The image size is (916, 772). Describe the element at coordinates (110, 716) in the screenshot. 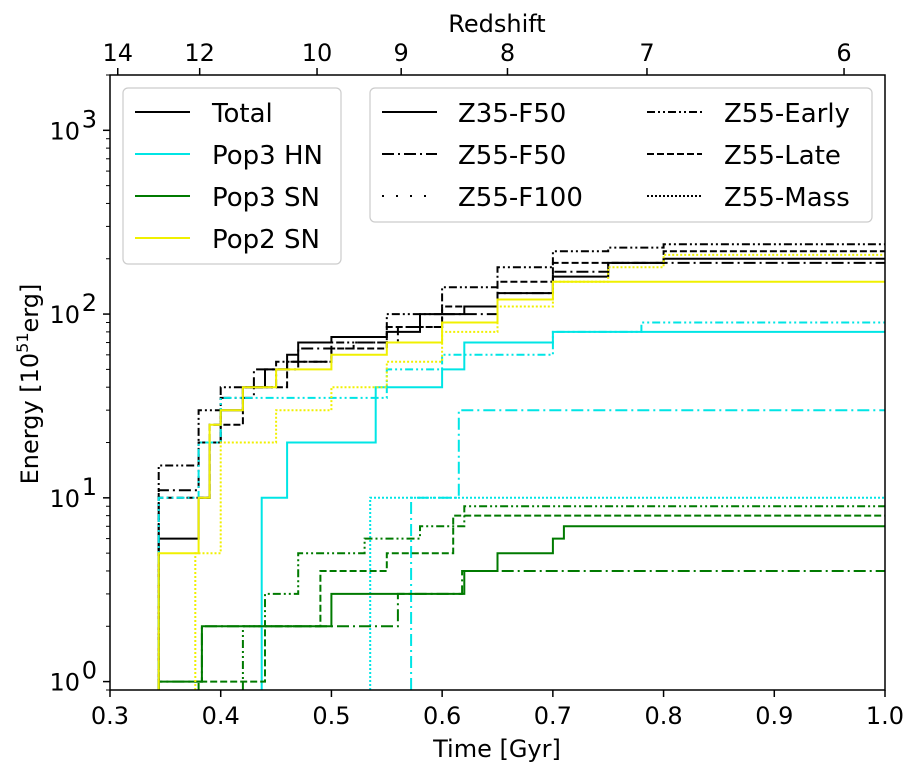

I see `x-tick-label: 0.3` at that location.